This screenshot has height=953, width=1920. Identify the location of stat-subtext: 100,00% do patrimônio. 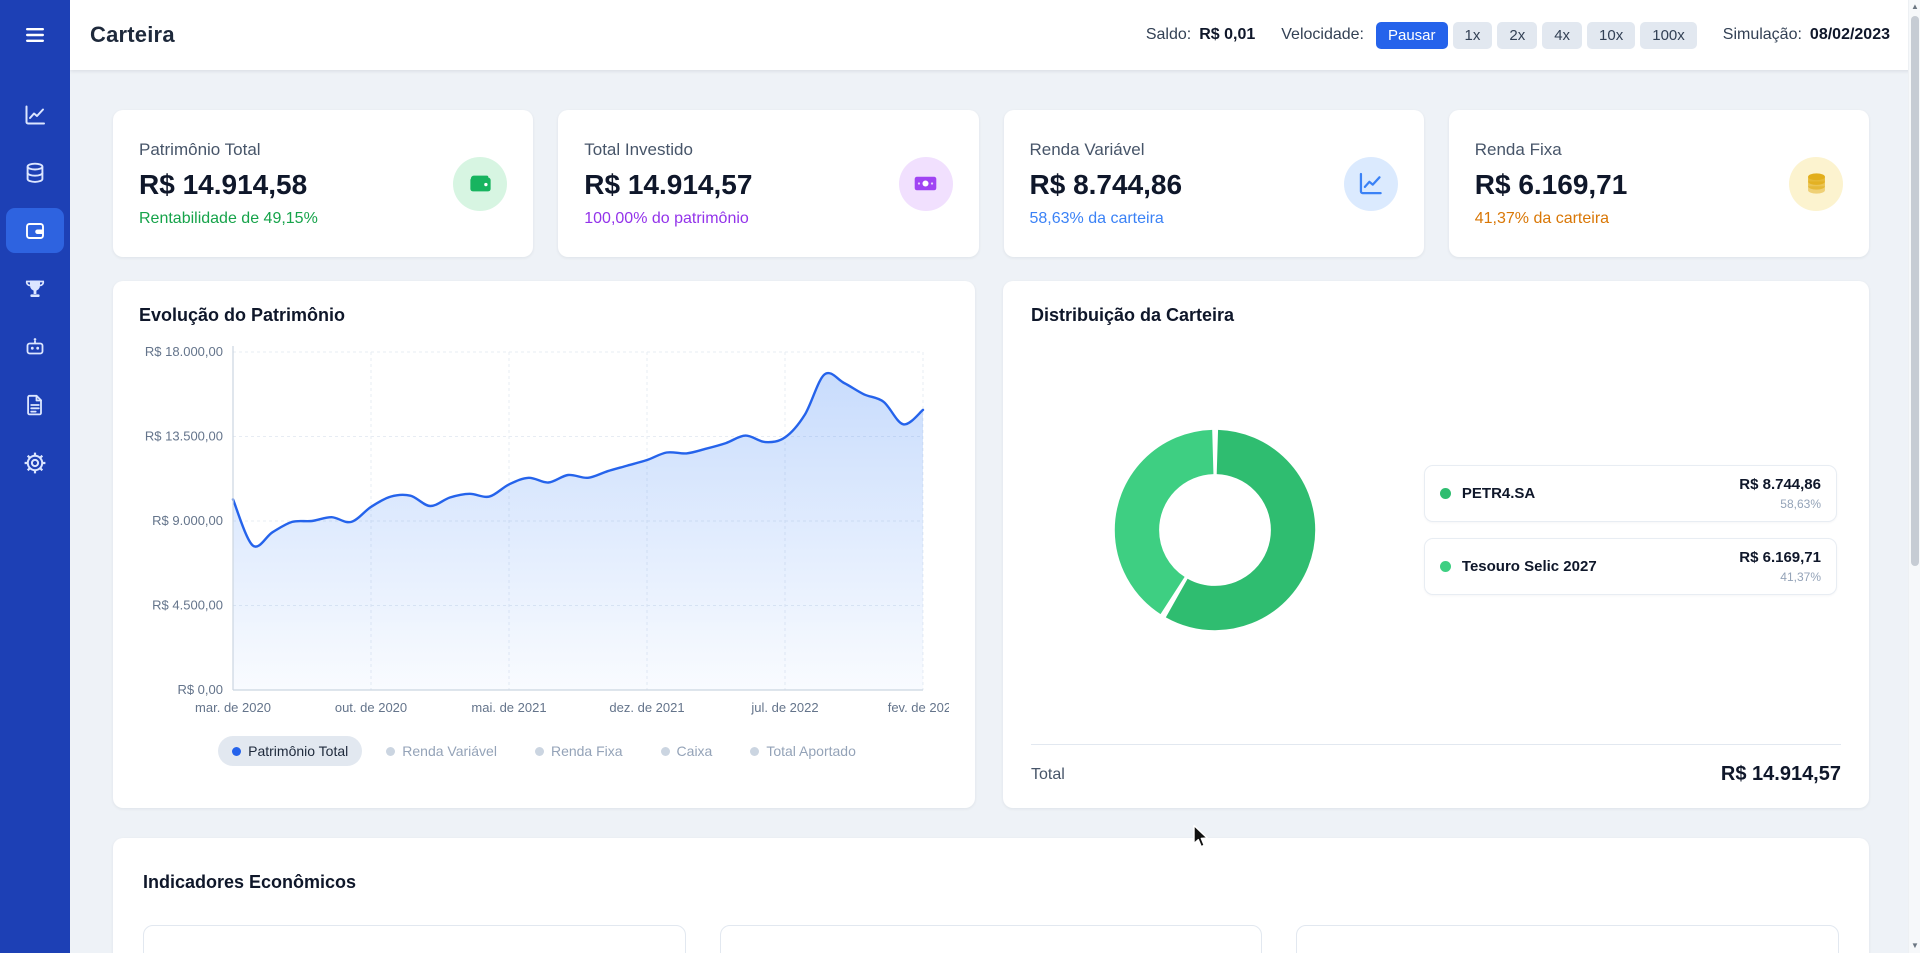
(666, 218).